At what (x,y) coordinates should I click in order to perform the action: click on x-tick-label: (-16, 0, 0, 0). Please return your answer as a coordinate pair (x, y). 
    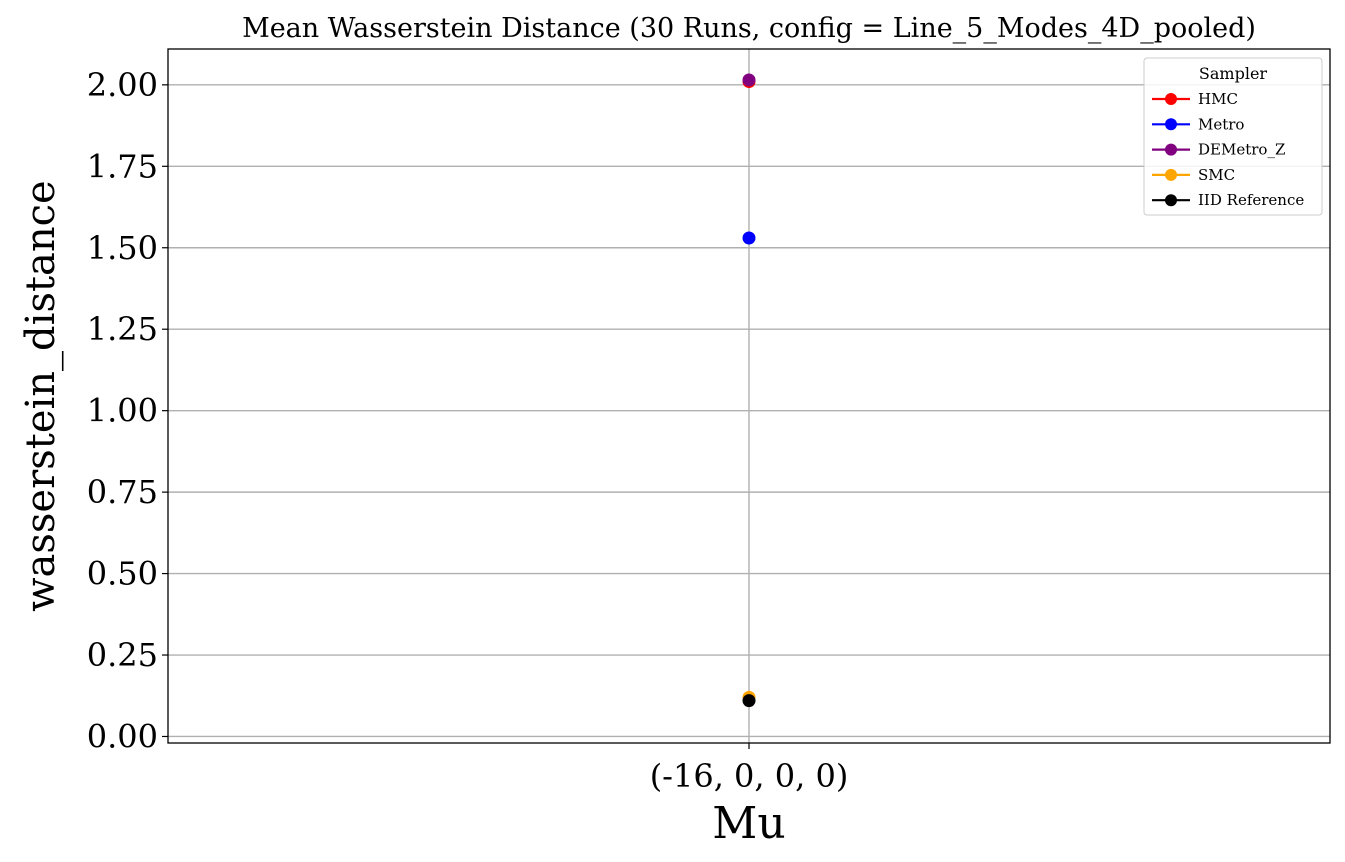
    Looking at the image, I should click on (749, 776).